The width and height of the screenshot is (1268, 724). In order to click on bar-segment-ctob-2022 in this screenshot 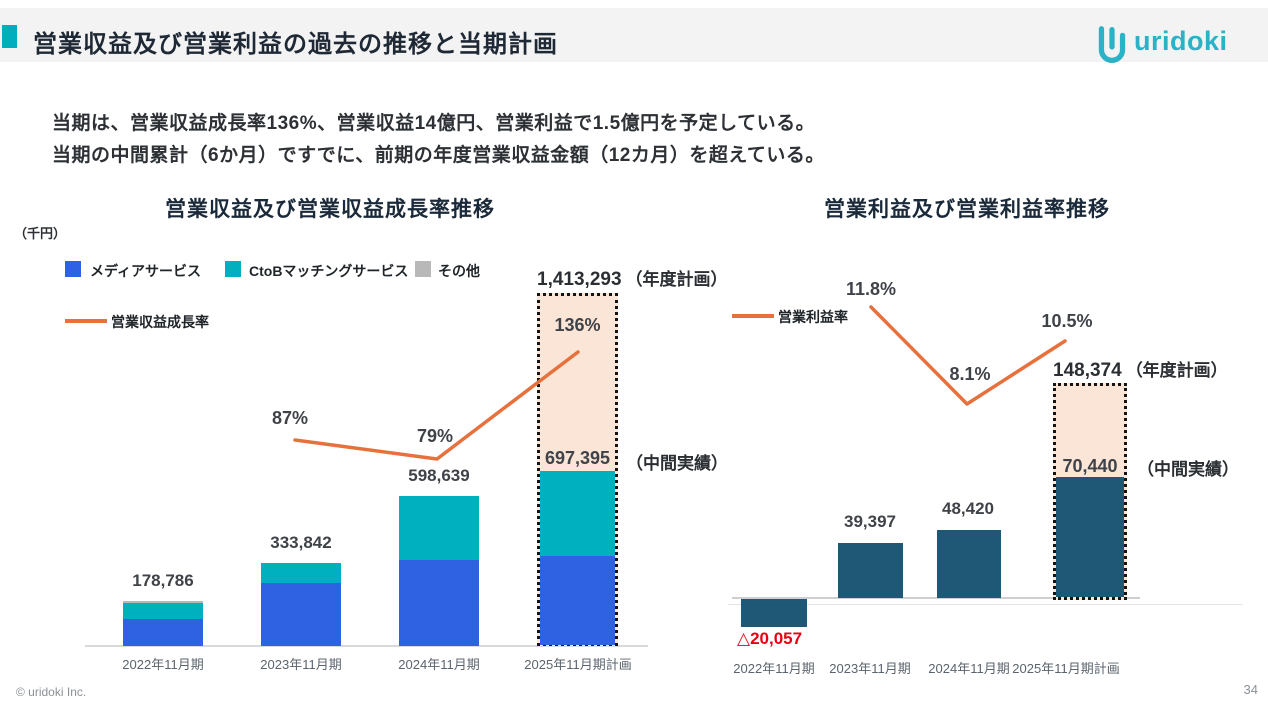, I will do `click(163, 611)`.